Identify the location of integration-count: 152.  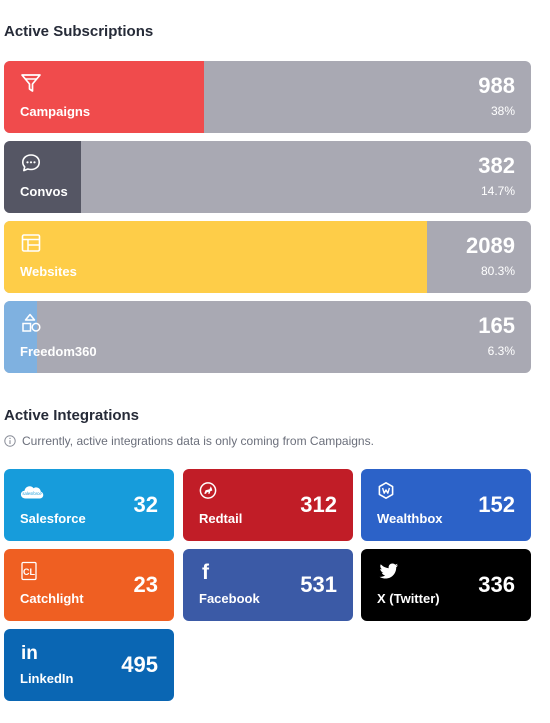
(496, 504).